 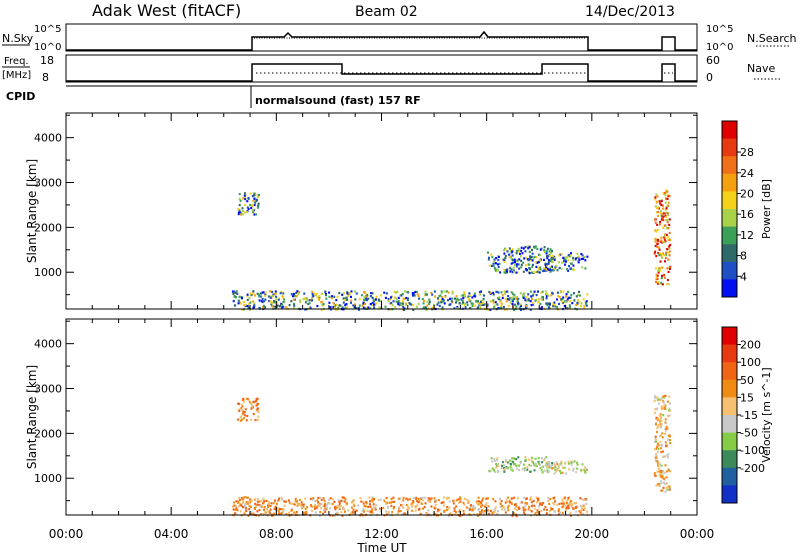 I want to click on x-tick-label: 16:00, so click(x=486, y=534).